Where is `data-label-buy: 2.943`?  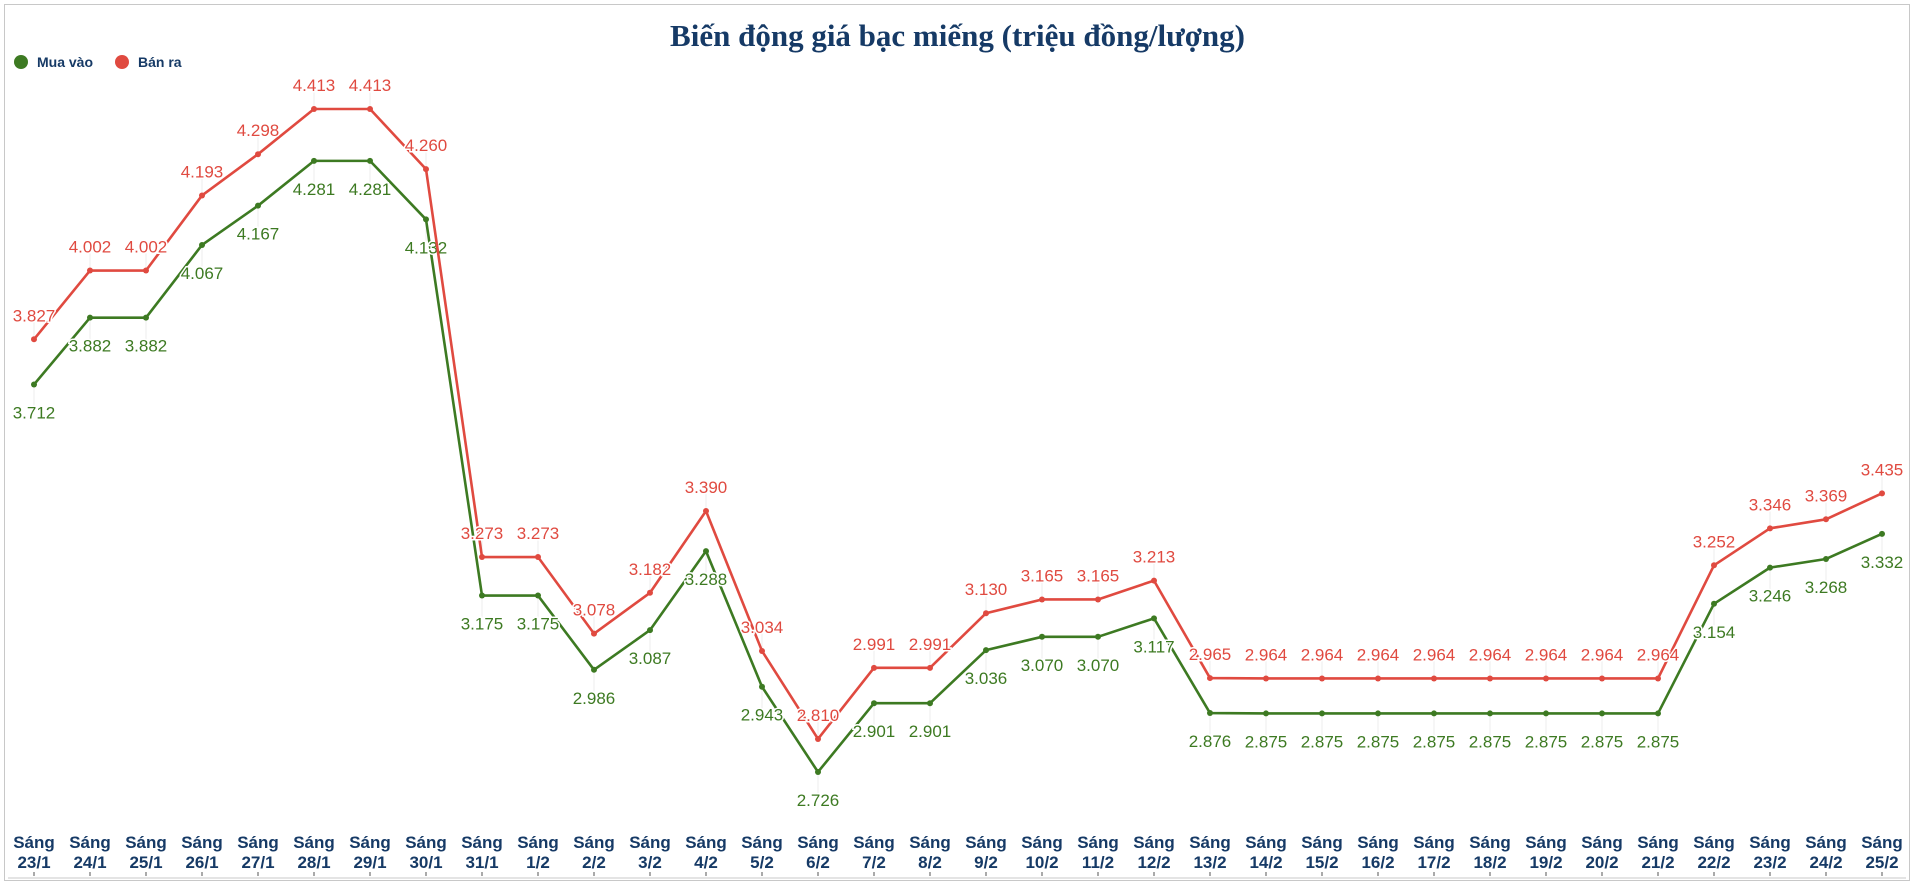
data-label-buy: 2.943 is located at coordinates (762, 715).